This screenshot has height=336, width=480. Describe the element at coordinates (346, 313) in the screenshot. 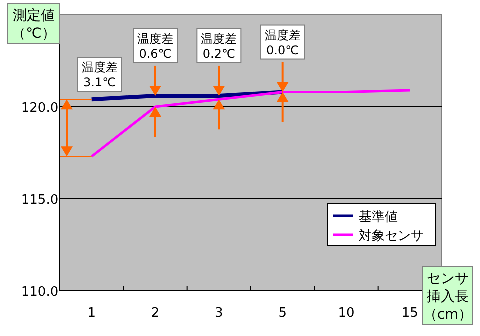

I see `x-tick-label: 10` at that location.